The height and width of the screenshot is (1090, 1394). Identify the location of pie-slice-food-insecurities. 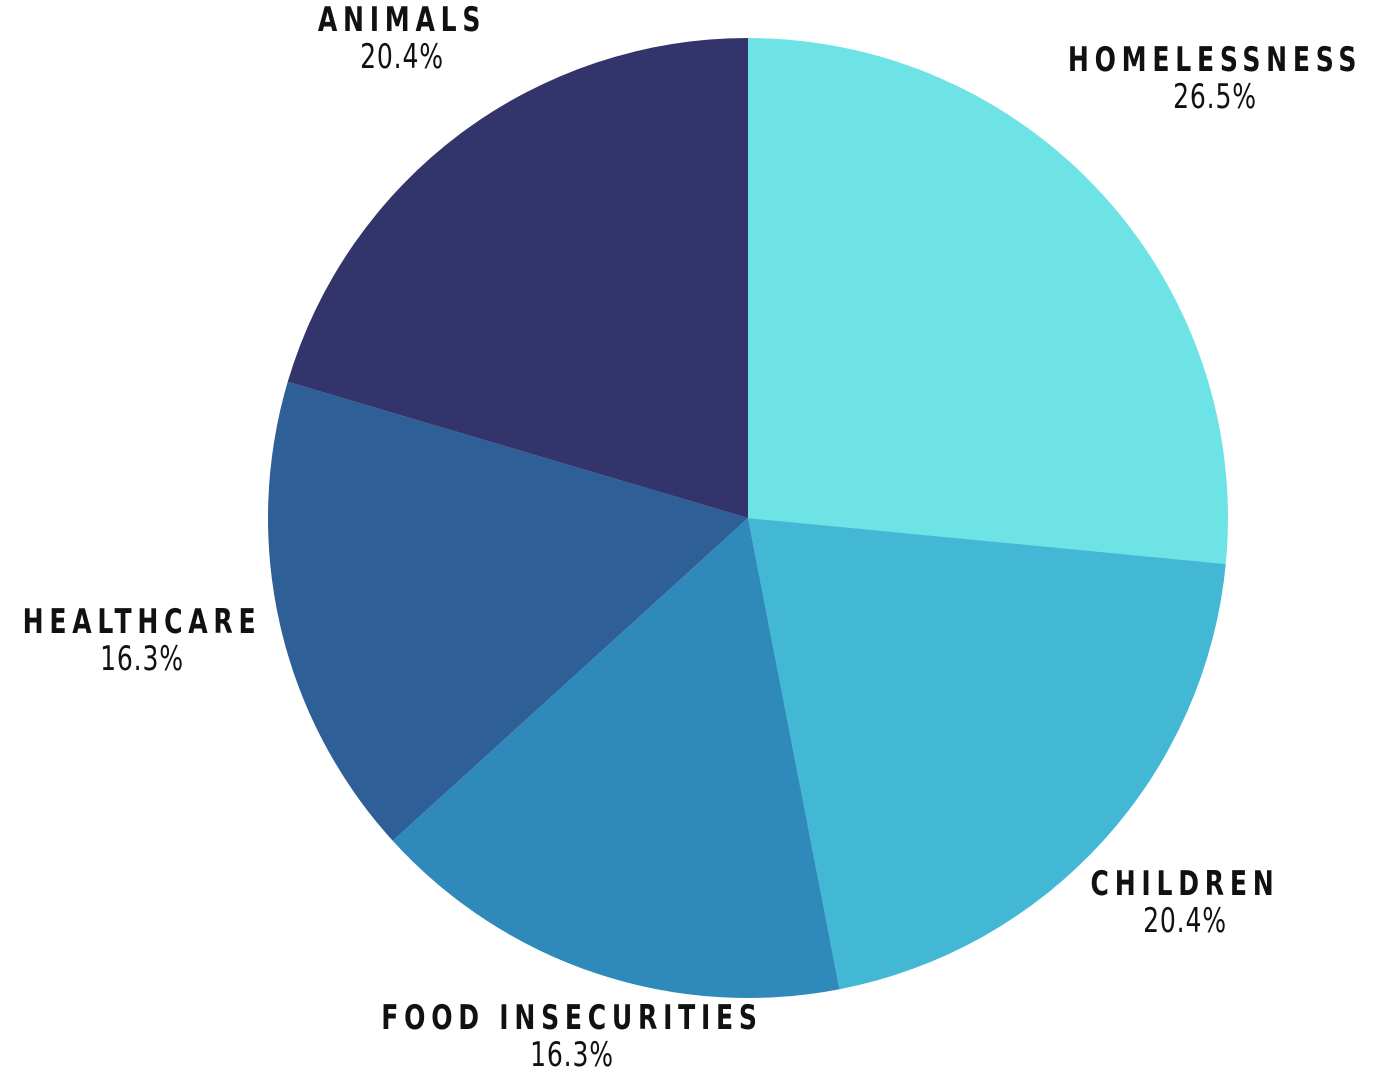
(616, 758).